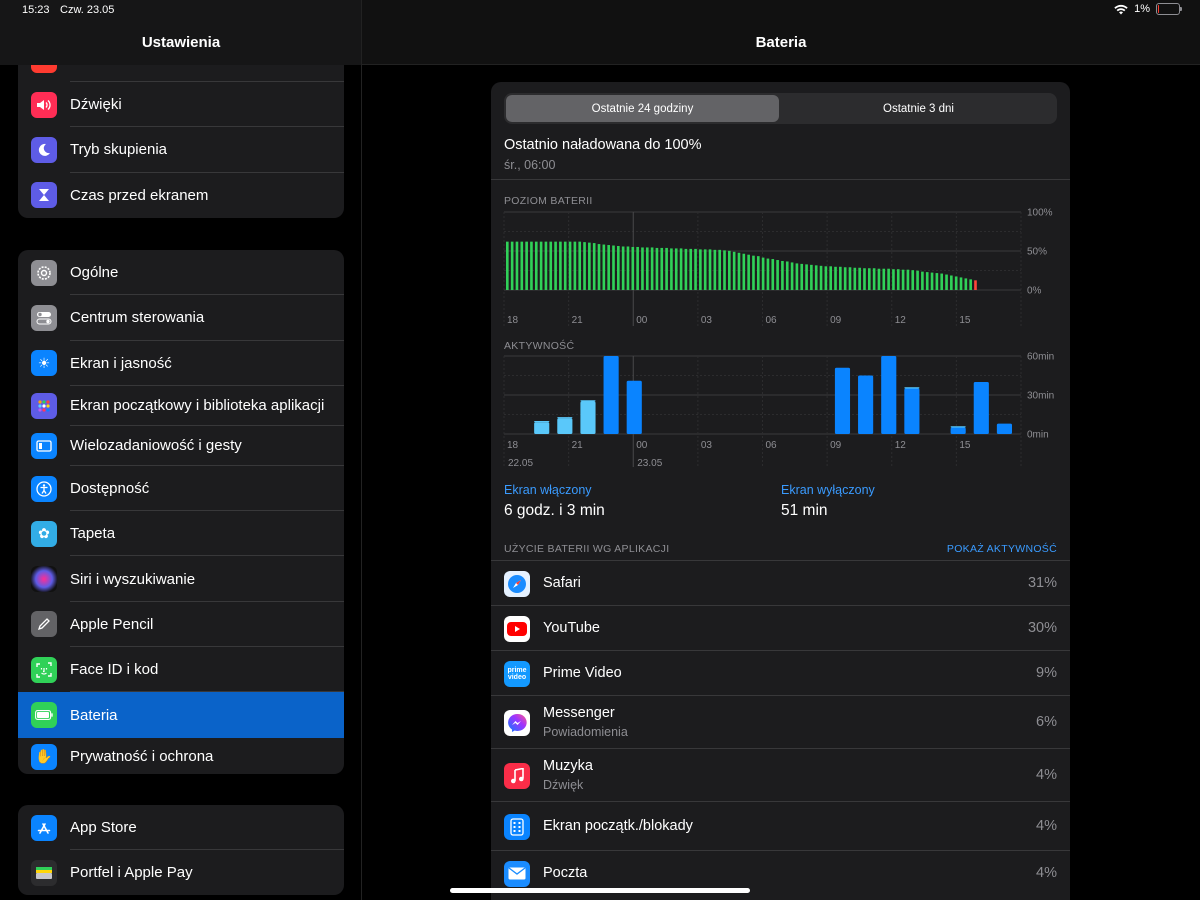 This screenshot has height=900, width=1200. Describe the element at coordinates (918, 108) in the screenshot. I see `segment-last-3-days: Ostatnie 3 dni` at that location.